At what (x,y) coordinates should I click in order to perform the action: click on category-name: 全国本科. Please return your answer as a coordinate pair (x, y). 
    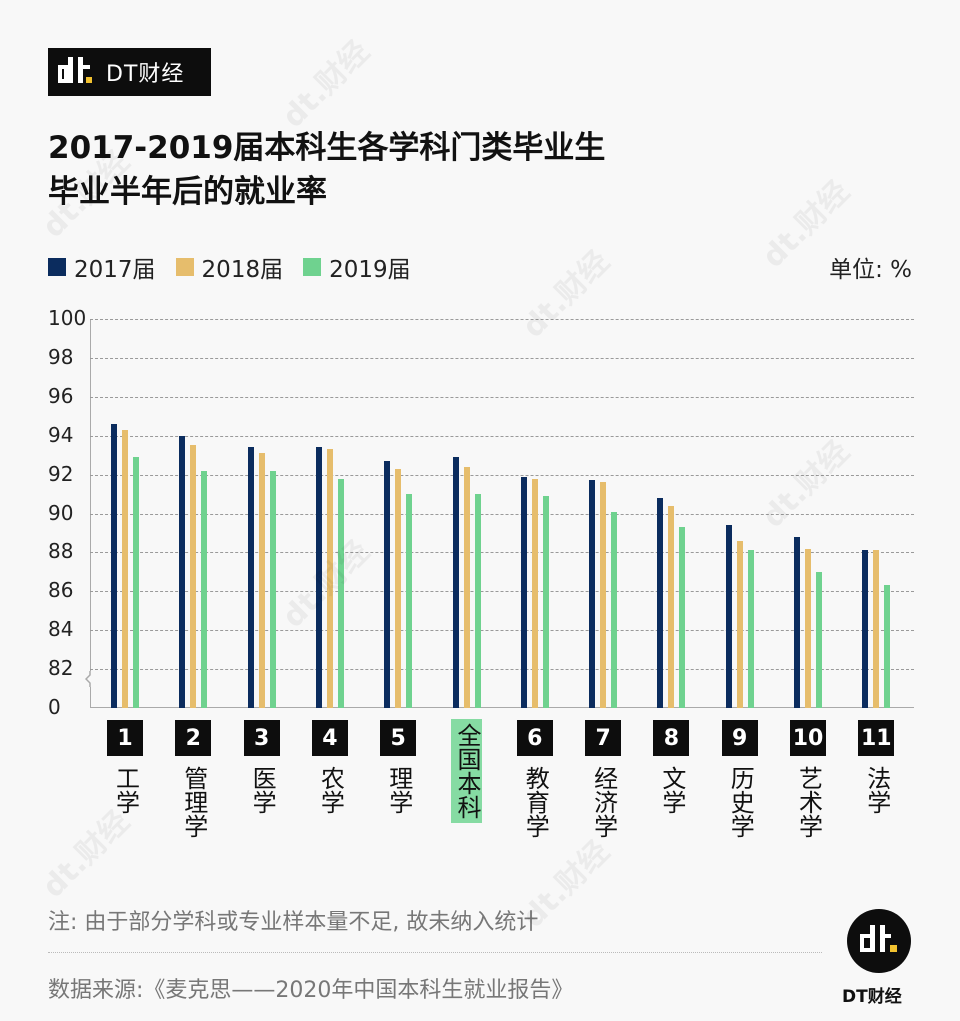
    Looking at the image, I should click on (466, 771).